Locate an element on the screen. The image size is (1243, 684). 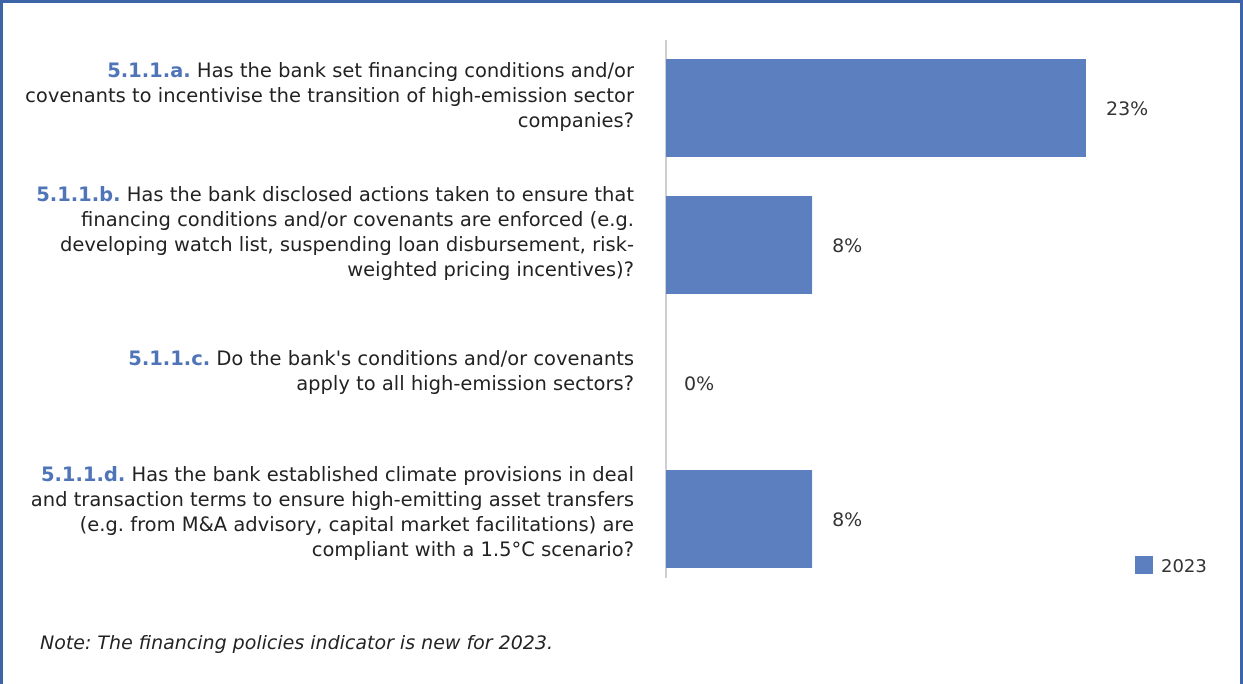
category-code-d: 5.1.1.d. is located at coordinates (83, 474).